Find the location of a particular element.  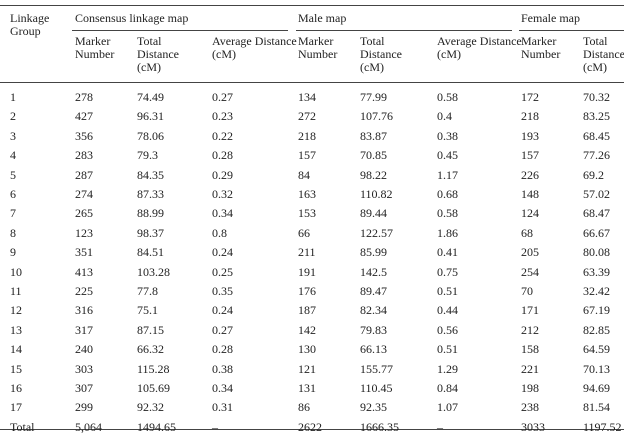

cell: 142.5 is located at coordinates (373, 271).